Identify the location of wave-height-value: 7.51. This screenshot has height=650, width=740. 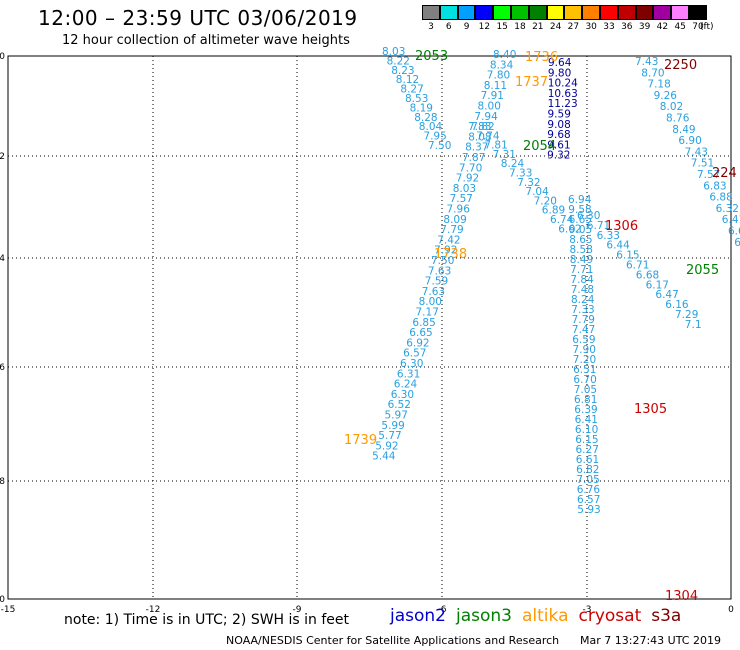
(702, 164).